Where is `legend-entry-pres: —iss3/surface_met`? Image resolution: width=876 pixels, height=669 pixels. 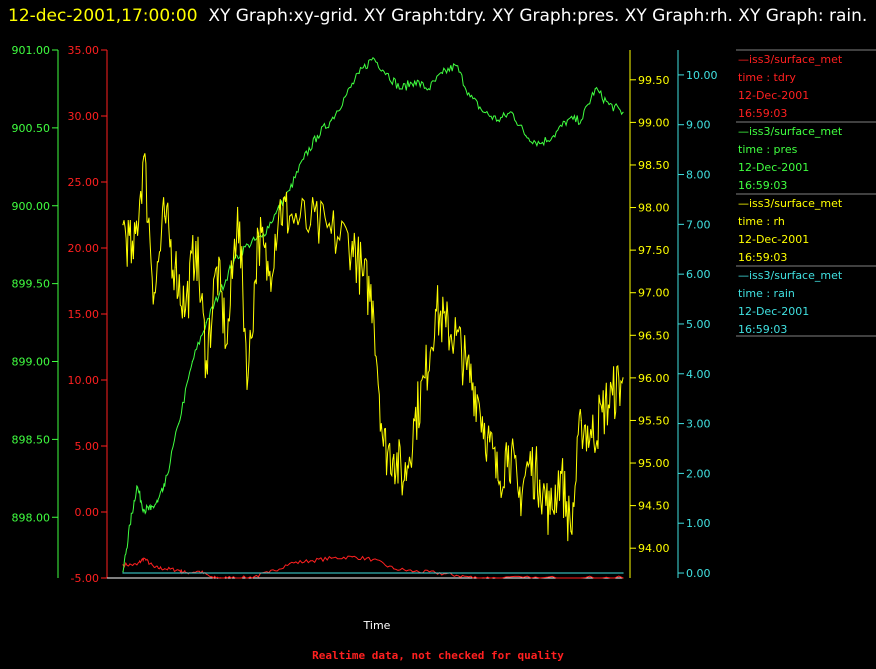 legend-entry-pres: —iss3/surface_met is located at coordinates (790, 131).